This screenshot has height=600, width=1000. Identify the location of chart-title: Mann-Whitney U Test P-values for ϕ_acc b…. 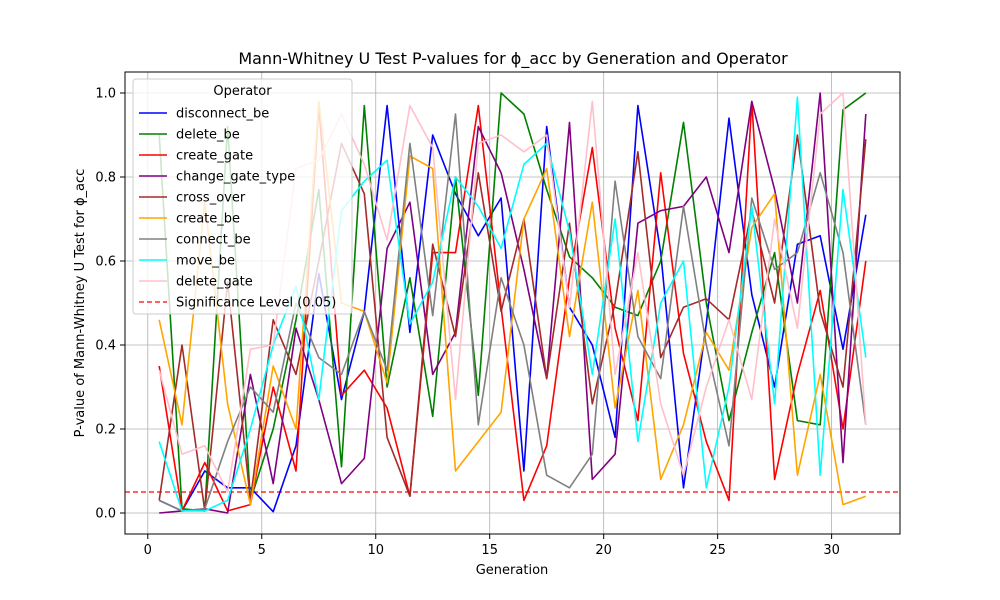
(513, 59).